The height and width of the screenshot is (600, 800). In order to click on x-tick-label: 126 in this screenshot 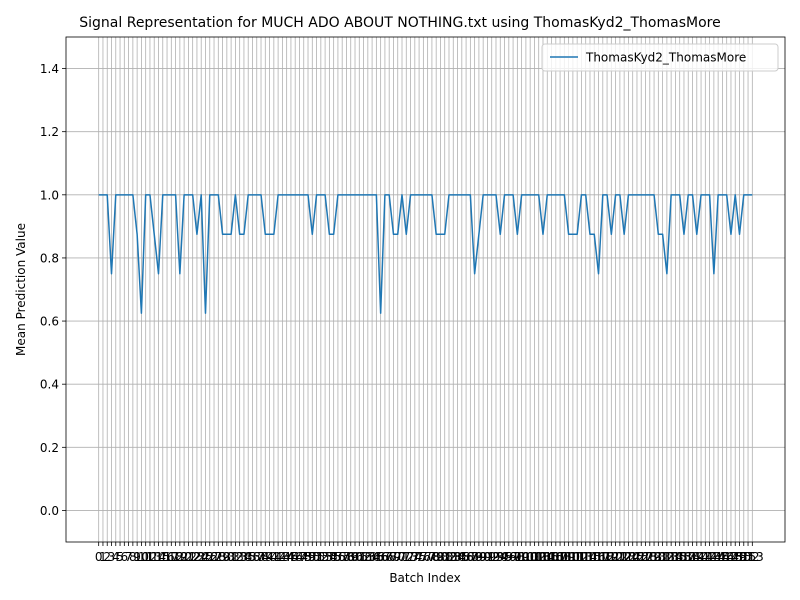, I will do `click(637, 557)`.